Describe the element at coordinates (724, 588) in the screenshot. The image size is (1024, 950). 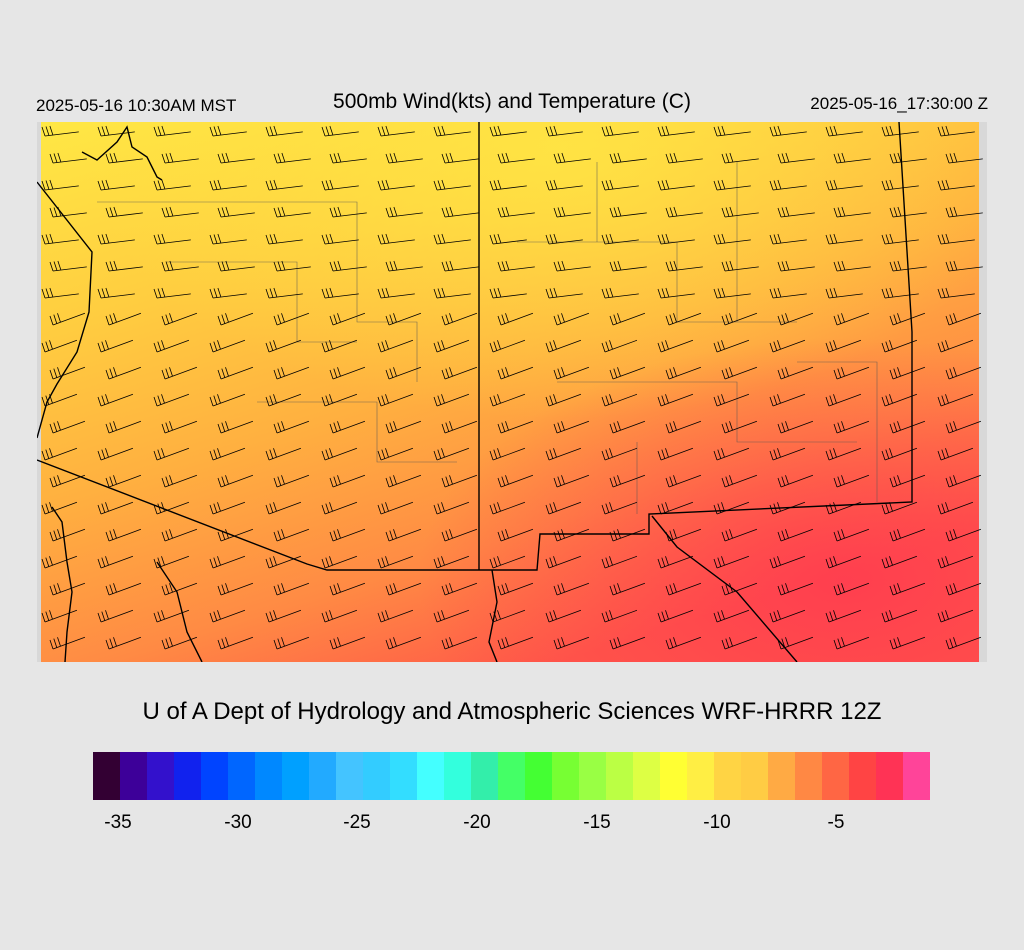
I see `mexico-border` at that location.